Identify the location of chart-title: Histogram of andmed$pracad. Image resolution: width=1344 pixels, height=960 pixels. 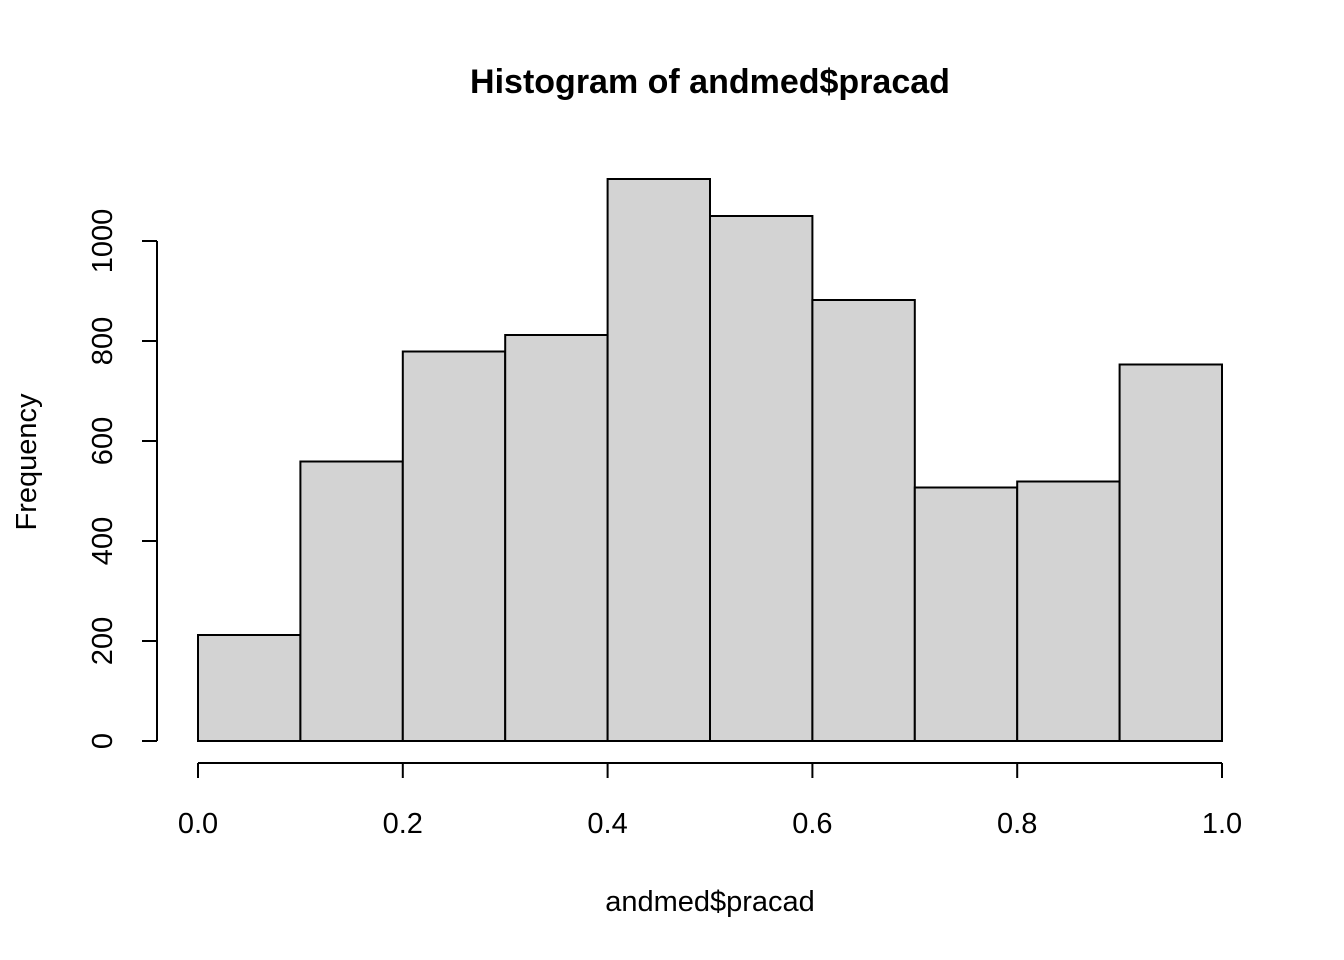
(710, 82).